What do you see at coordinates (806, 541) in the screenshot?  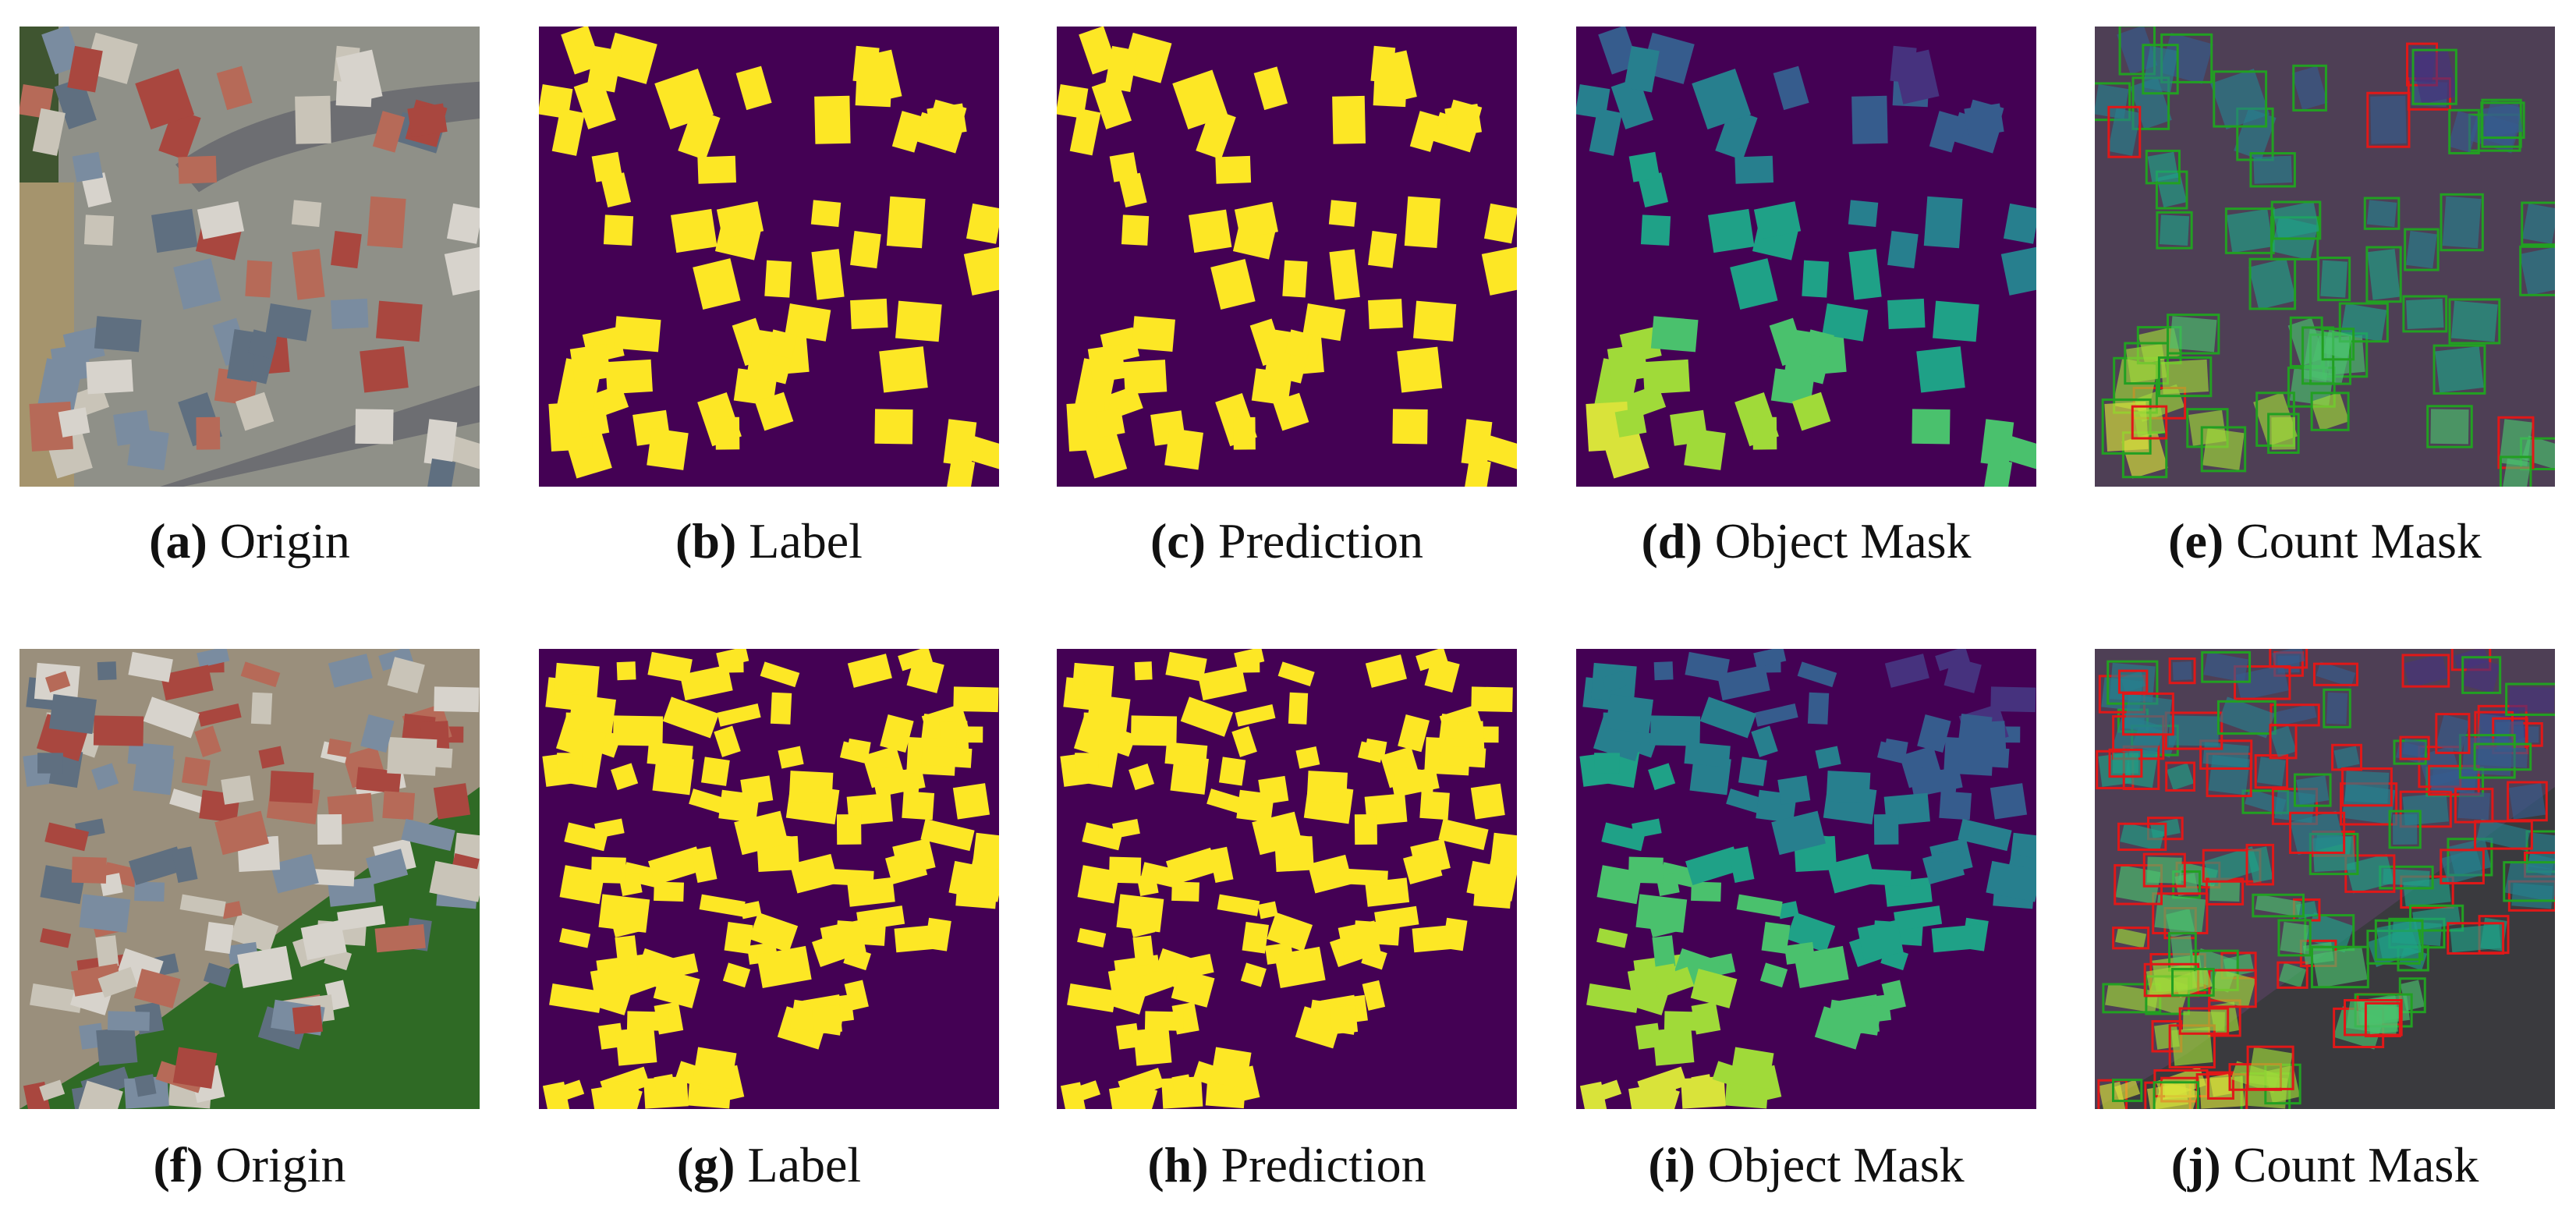 I see `caption-text: Label` at bounding box center [806, 541].